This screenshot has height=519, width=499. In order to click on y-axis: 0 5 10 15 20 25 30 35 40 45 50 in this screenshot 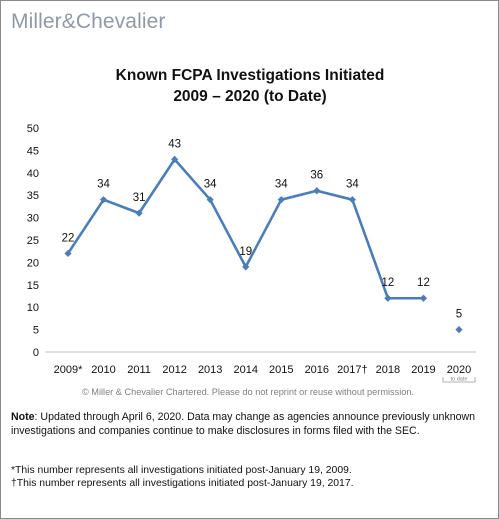, I will do `click(33, 241)`.